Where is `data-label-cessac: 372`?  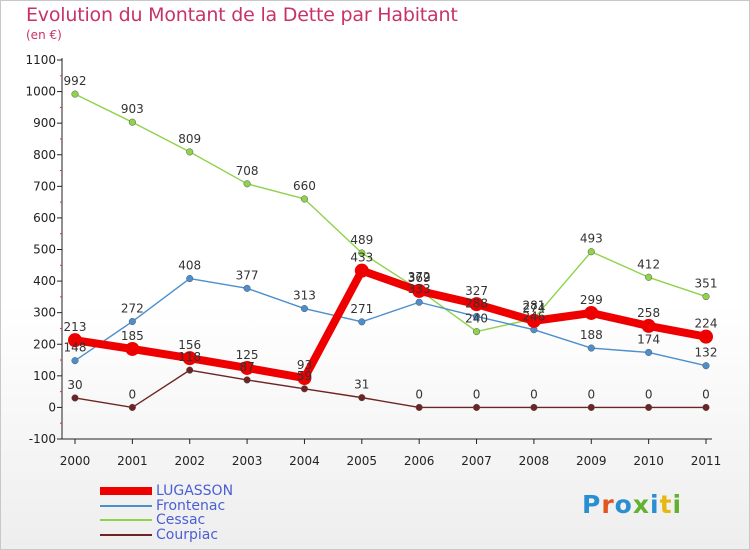 data-label-cessac: 372 is located at coordinates (419, 277).